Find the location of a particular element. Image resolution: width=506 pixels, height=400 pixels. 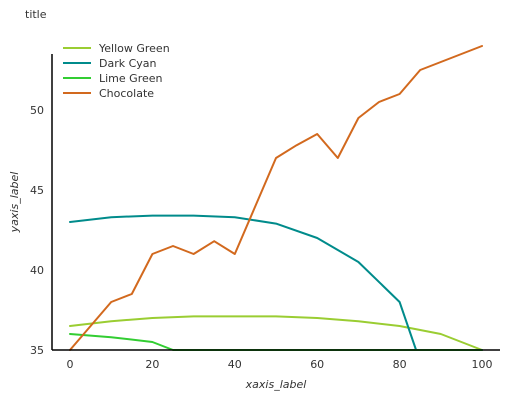

x-tick-label: 80 is located at coordinates (400, 364).